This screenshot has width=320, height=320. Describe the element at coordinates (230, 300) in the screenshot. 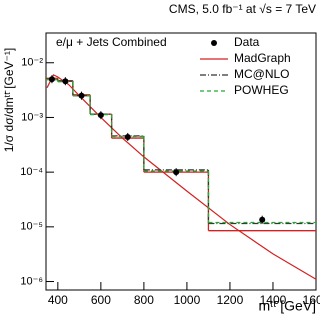

I see `x-tick-label: 1200` at that location.